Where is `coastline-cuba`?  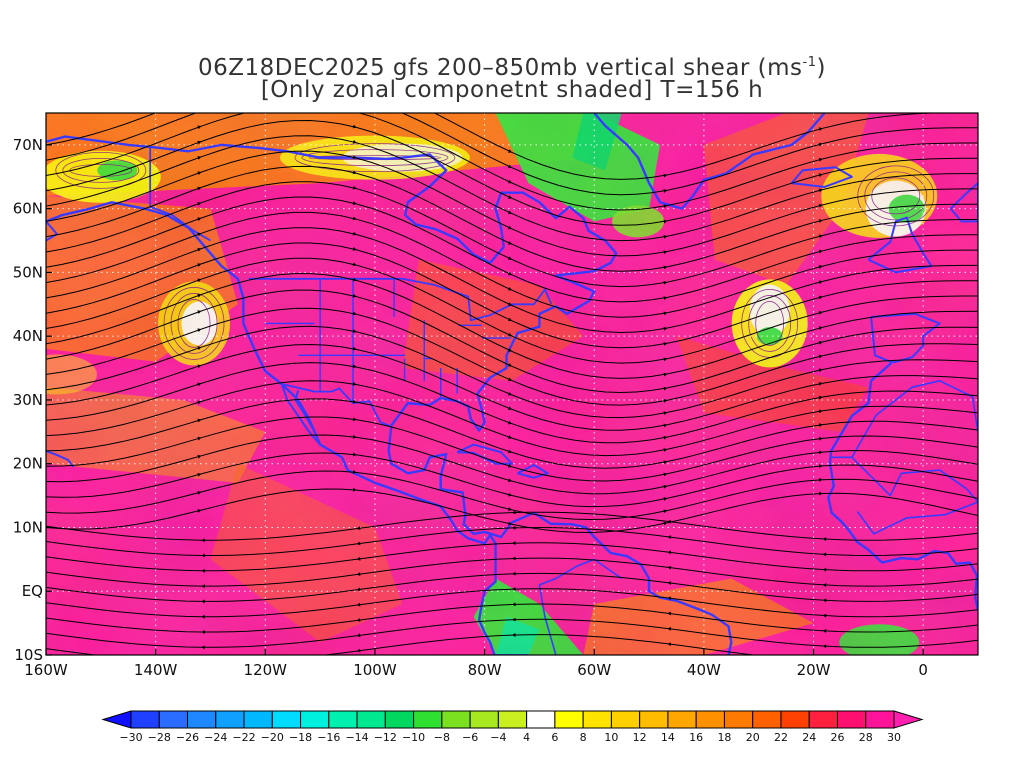
coastline-cuba is located at coordinates (484, 454).